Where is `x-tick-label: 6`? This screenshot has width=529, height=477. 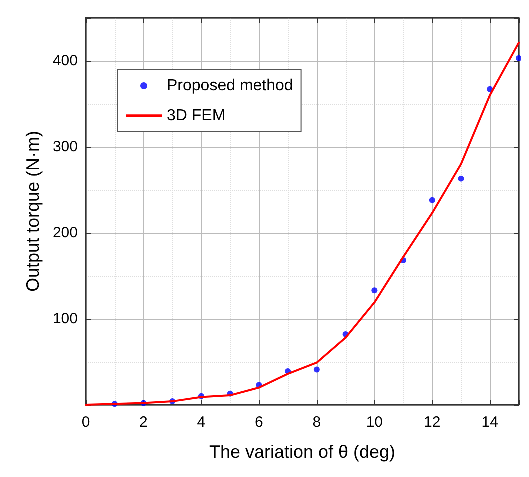 x-tick-label: 6 is located at coordinates (259, 422).